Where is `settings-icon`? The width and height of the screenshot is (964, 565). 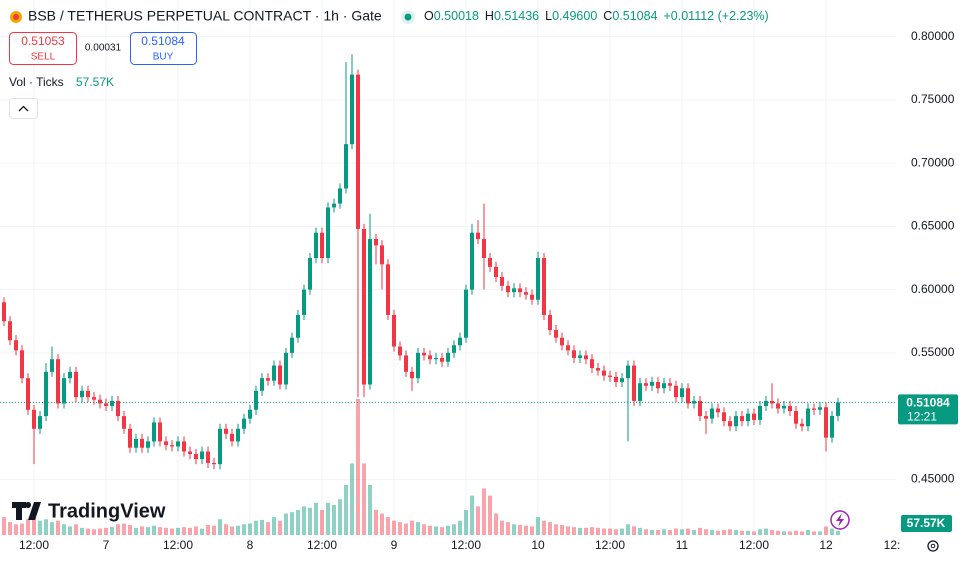 settings-icon is located at coordinates (933, 546).